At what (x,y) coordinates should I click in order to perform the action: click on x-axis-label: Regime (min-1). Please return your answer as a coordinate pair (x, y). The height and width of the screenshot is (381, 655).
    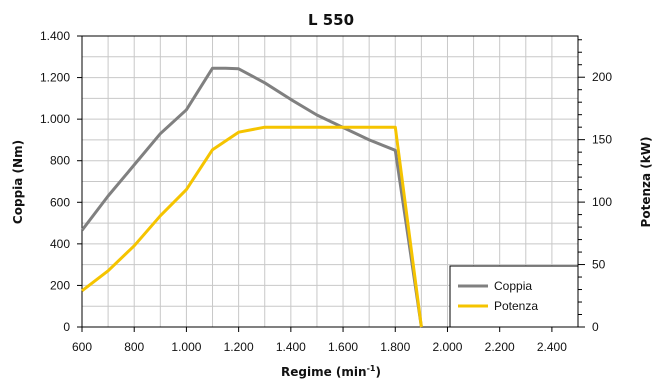
    Looking at the image, I should click on (331, 371).